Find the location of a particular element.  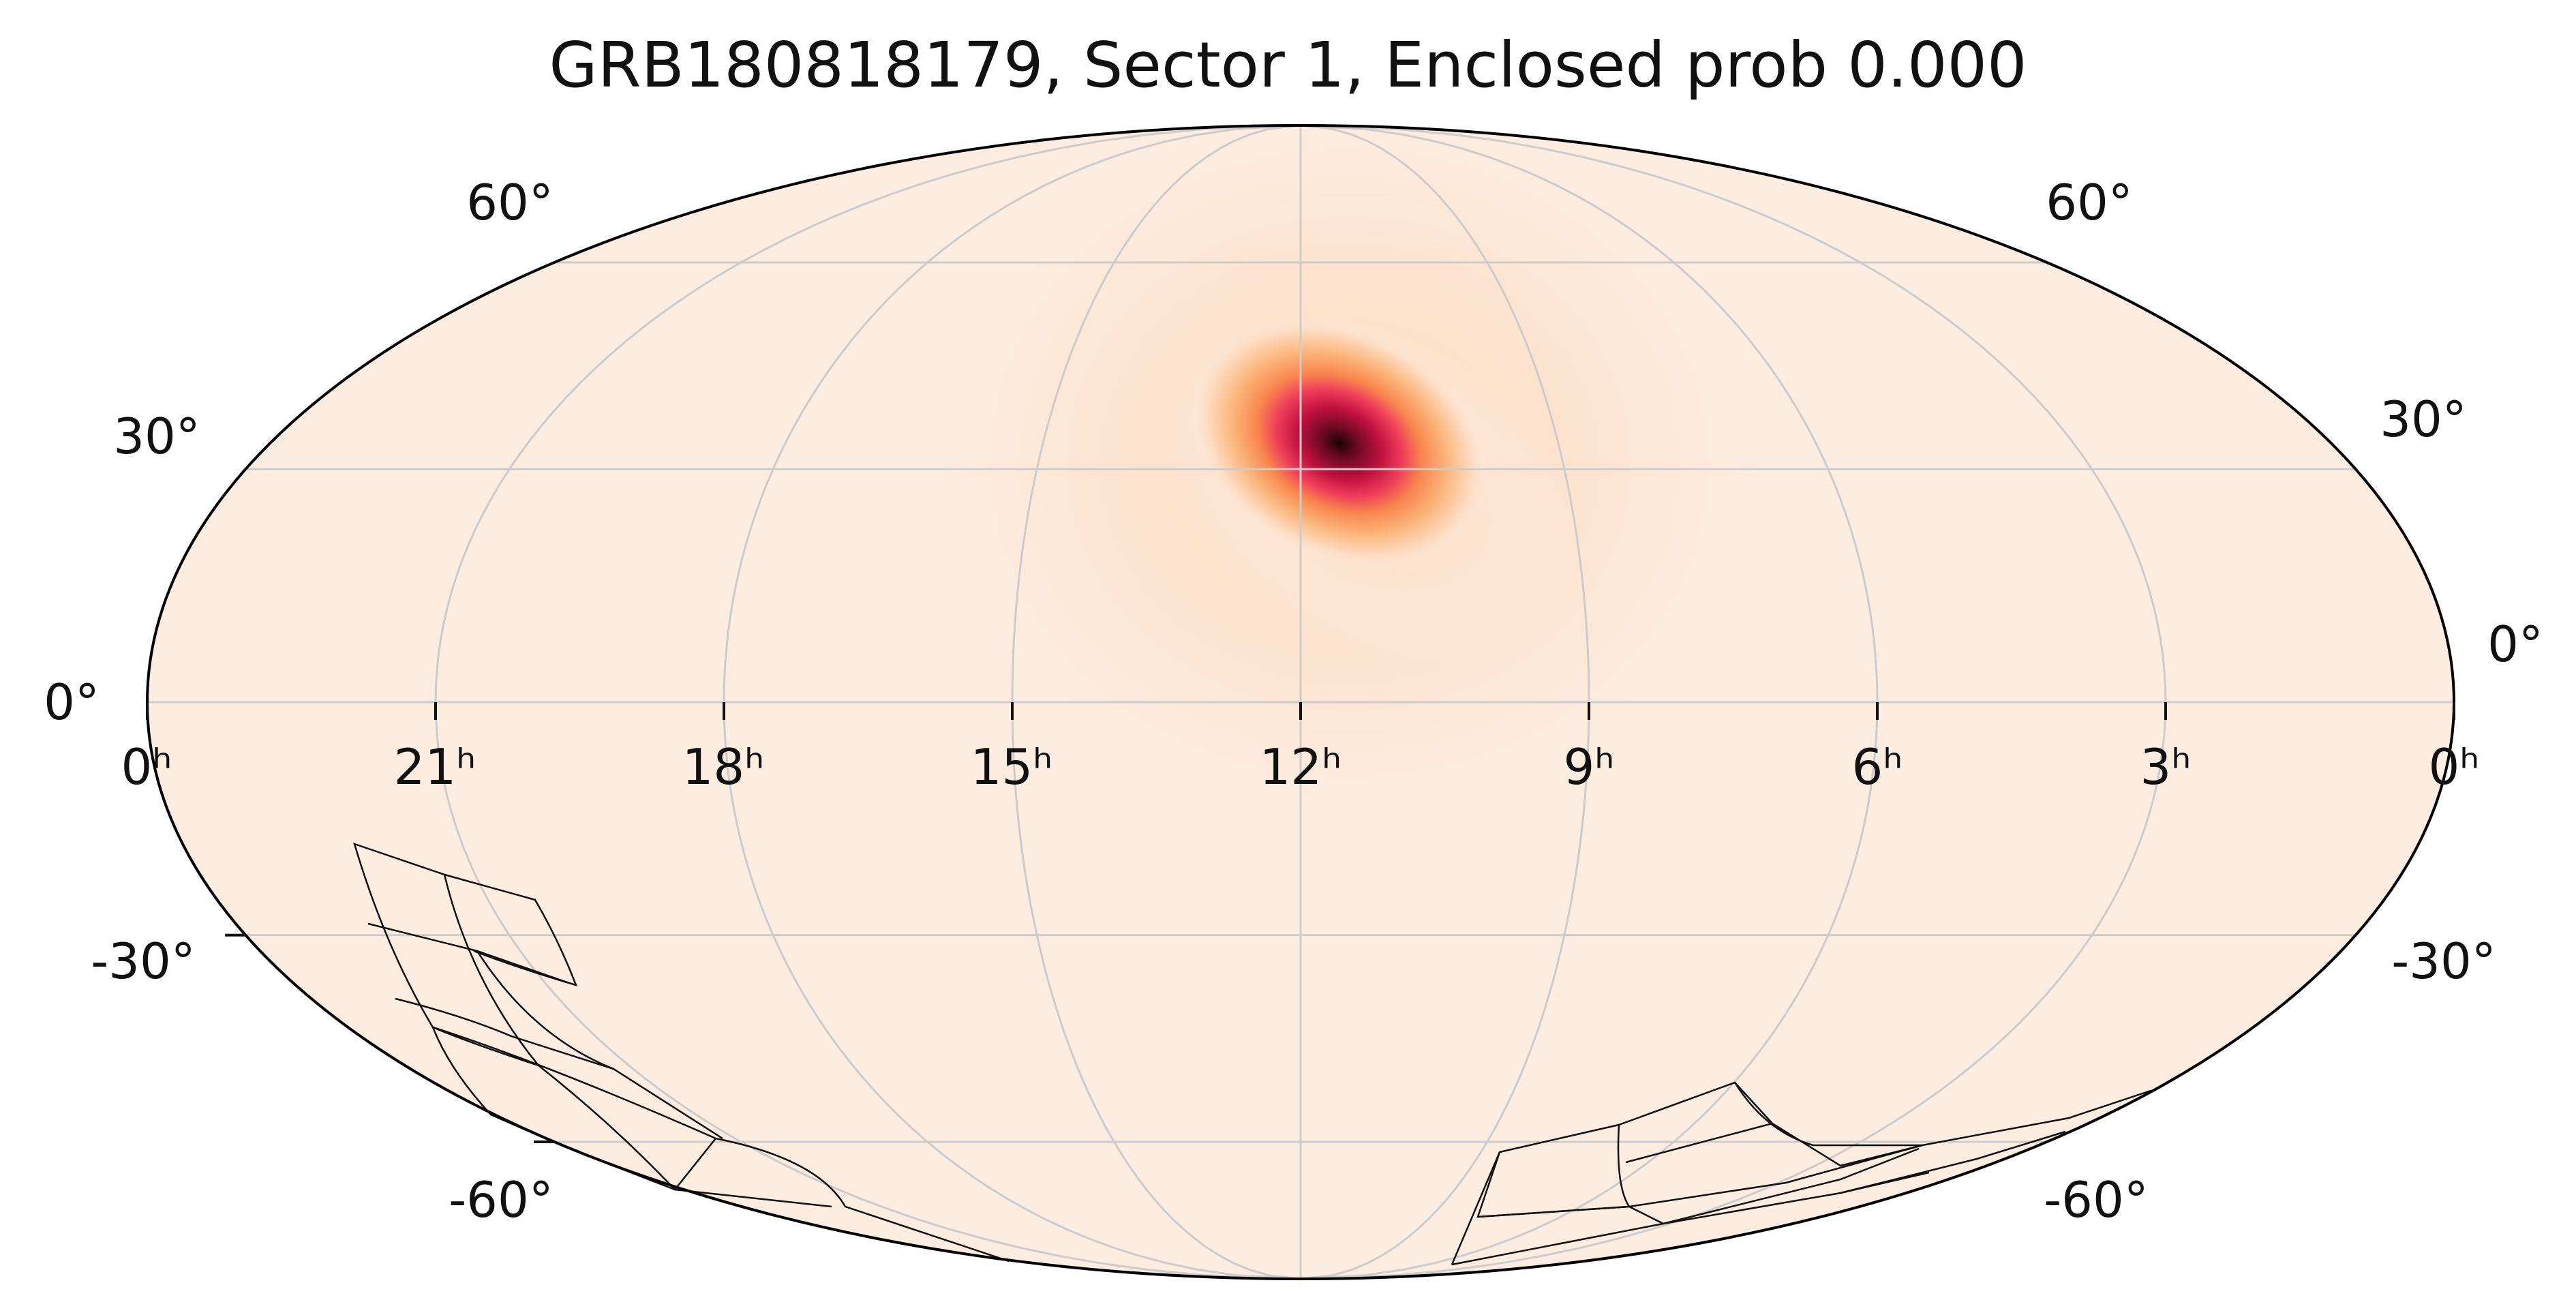

probability-peak is located at coordinates (1340, 443).